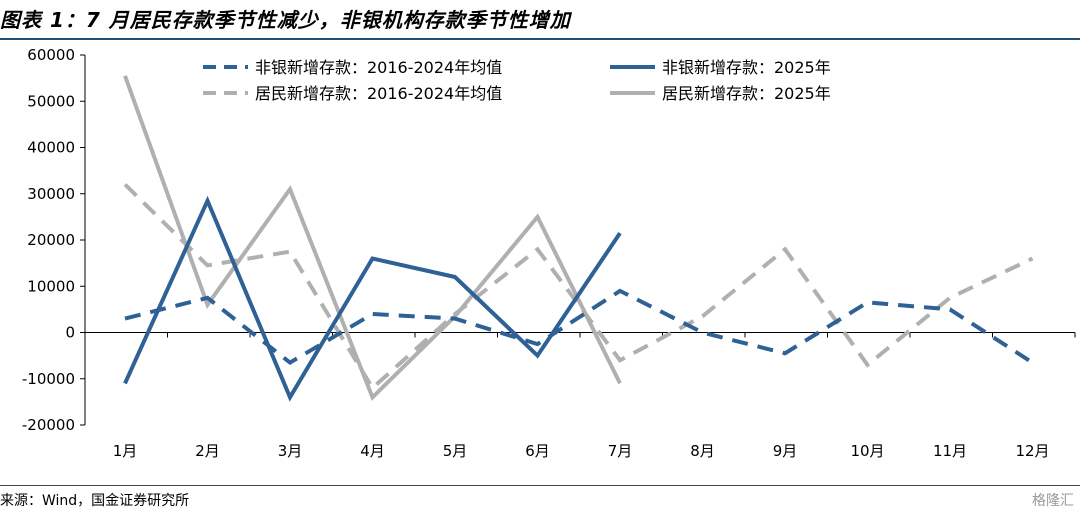 The height and width of the screenshot is (518, 1080). What do you see at coordinates (378, 93) in the screenshot?
I see `legend-label-2: 居民新增存款：2016-2024年均值` at bounding box center [378, 93].